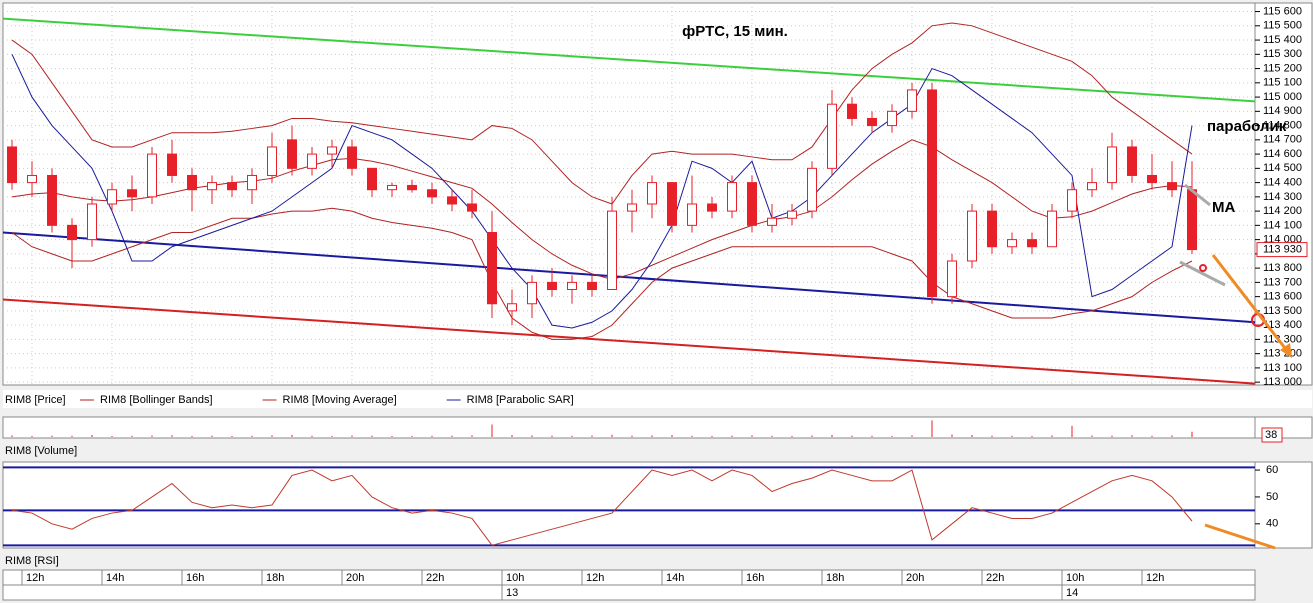  I want to click on volume-panel, so click(629, 427).